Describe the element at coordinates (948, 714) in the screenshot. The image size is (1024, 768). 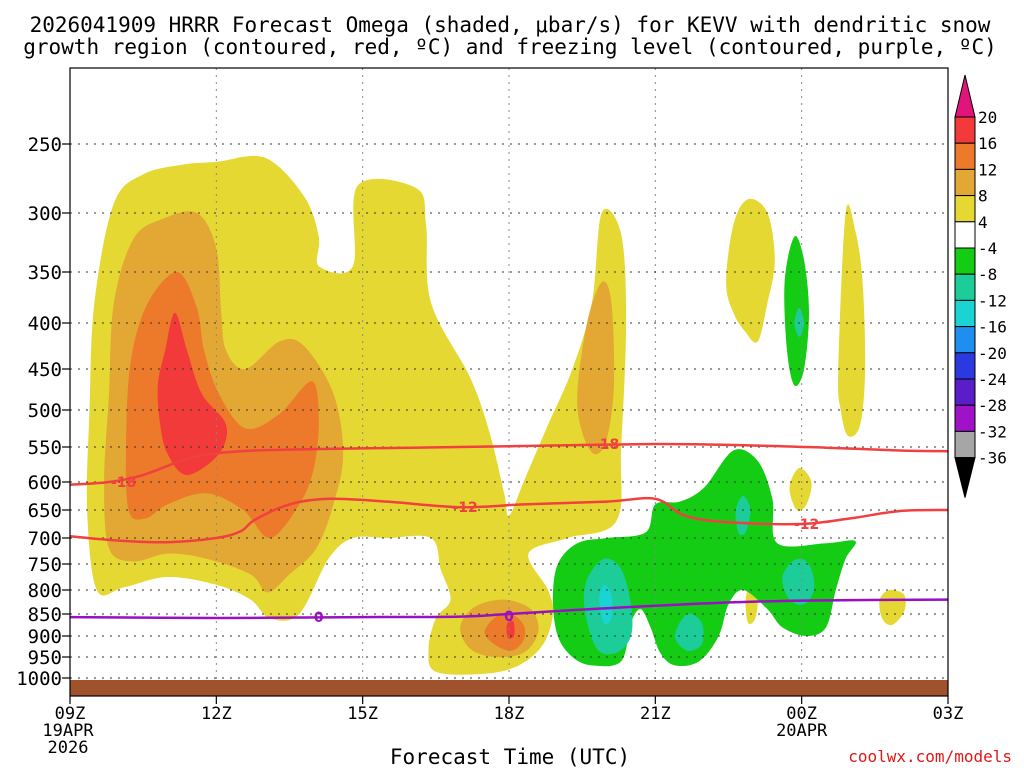
I see `x-tick-label: 03Z` at that location.